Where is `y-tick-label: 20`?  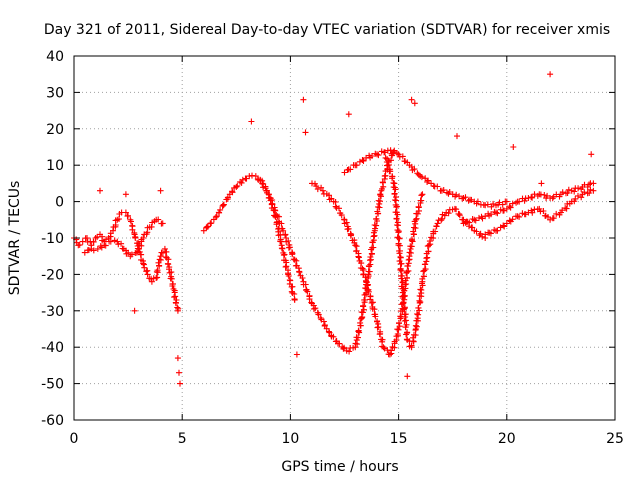
y-tick-label: 20 is located at coordinates (55, 130).